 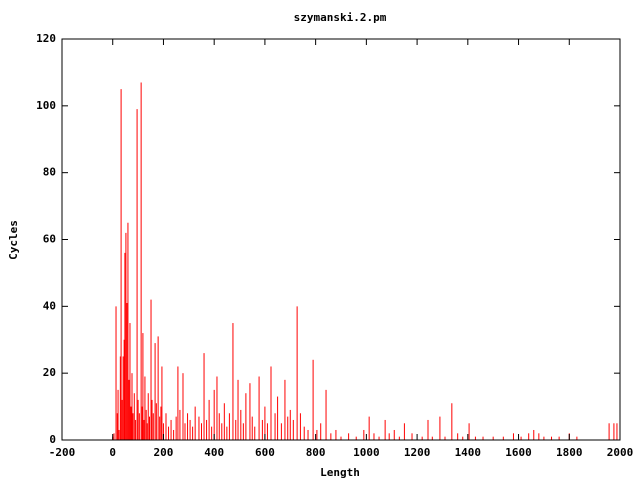 I want to click on x-axis-label: Length, so click(x=340, y=472).